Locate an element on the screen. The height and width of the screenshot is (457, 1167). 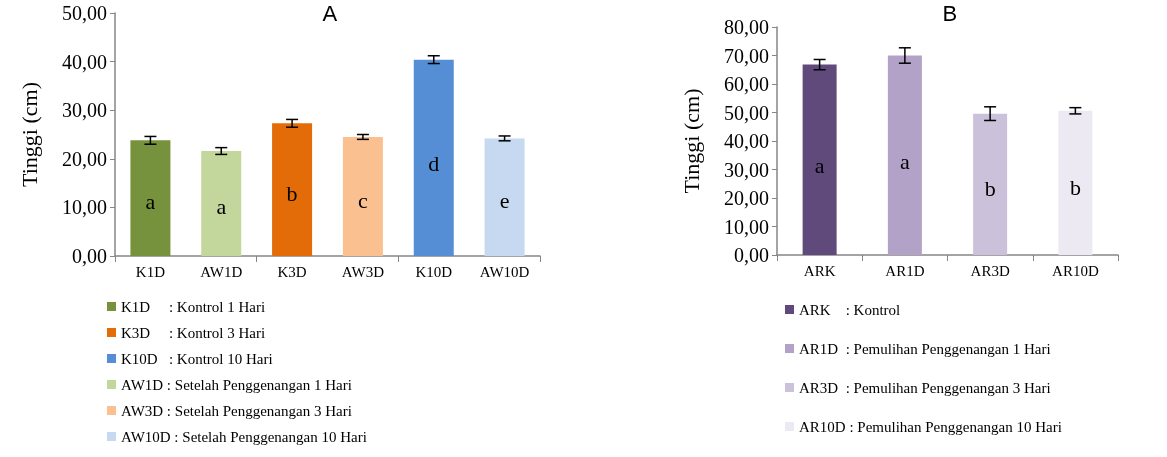
x-tick-label: AW3D is located at coordinates (363, 271).